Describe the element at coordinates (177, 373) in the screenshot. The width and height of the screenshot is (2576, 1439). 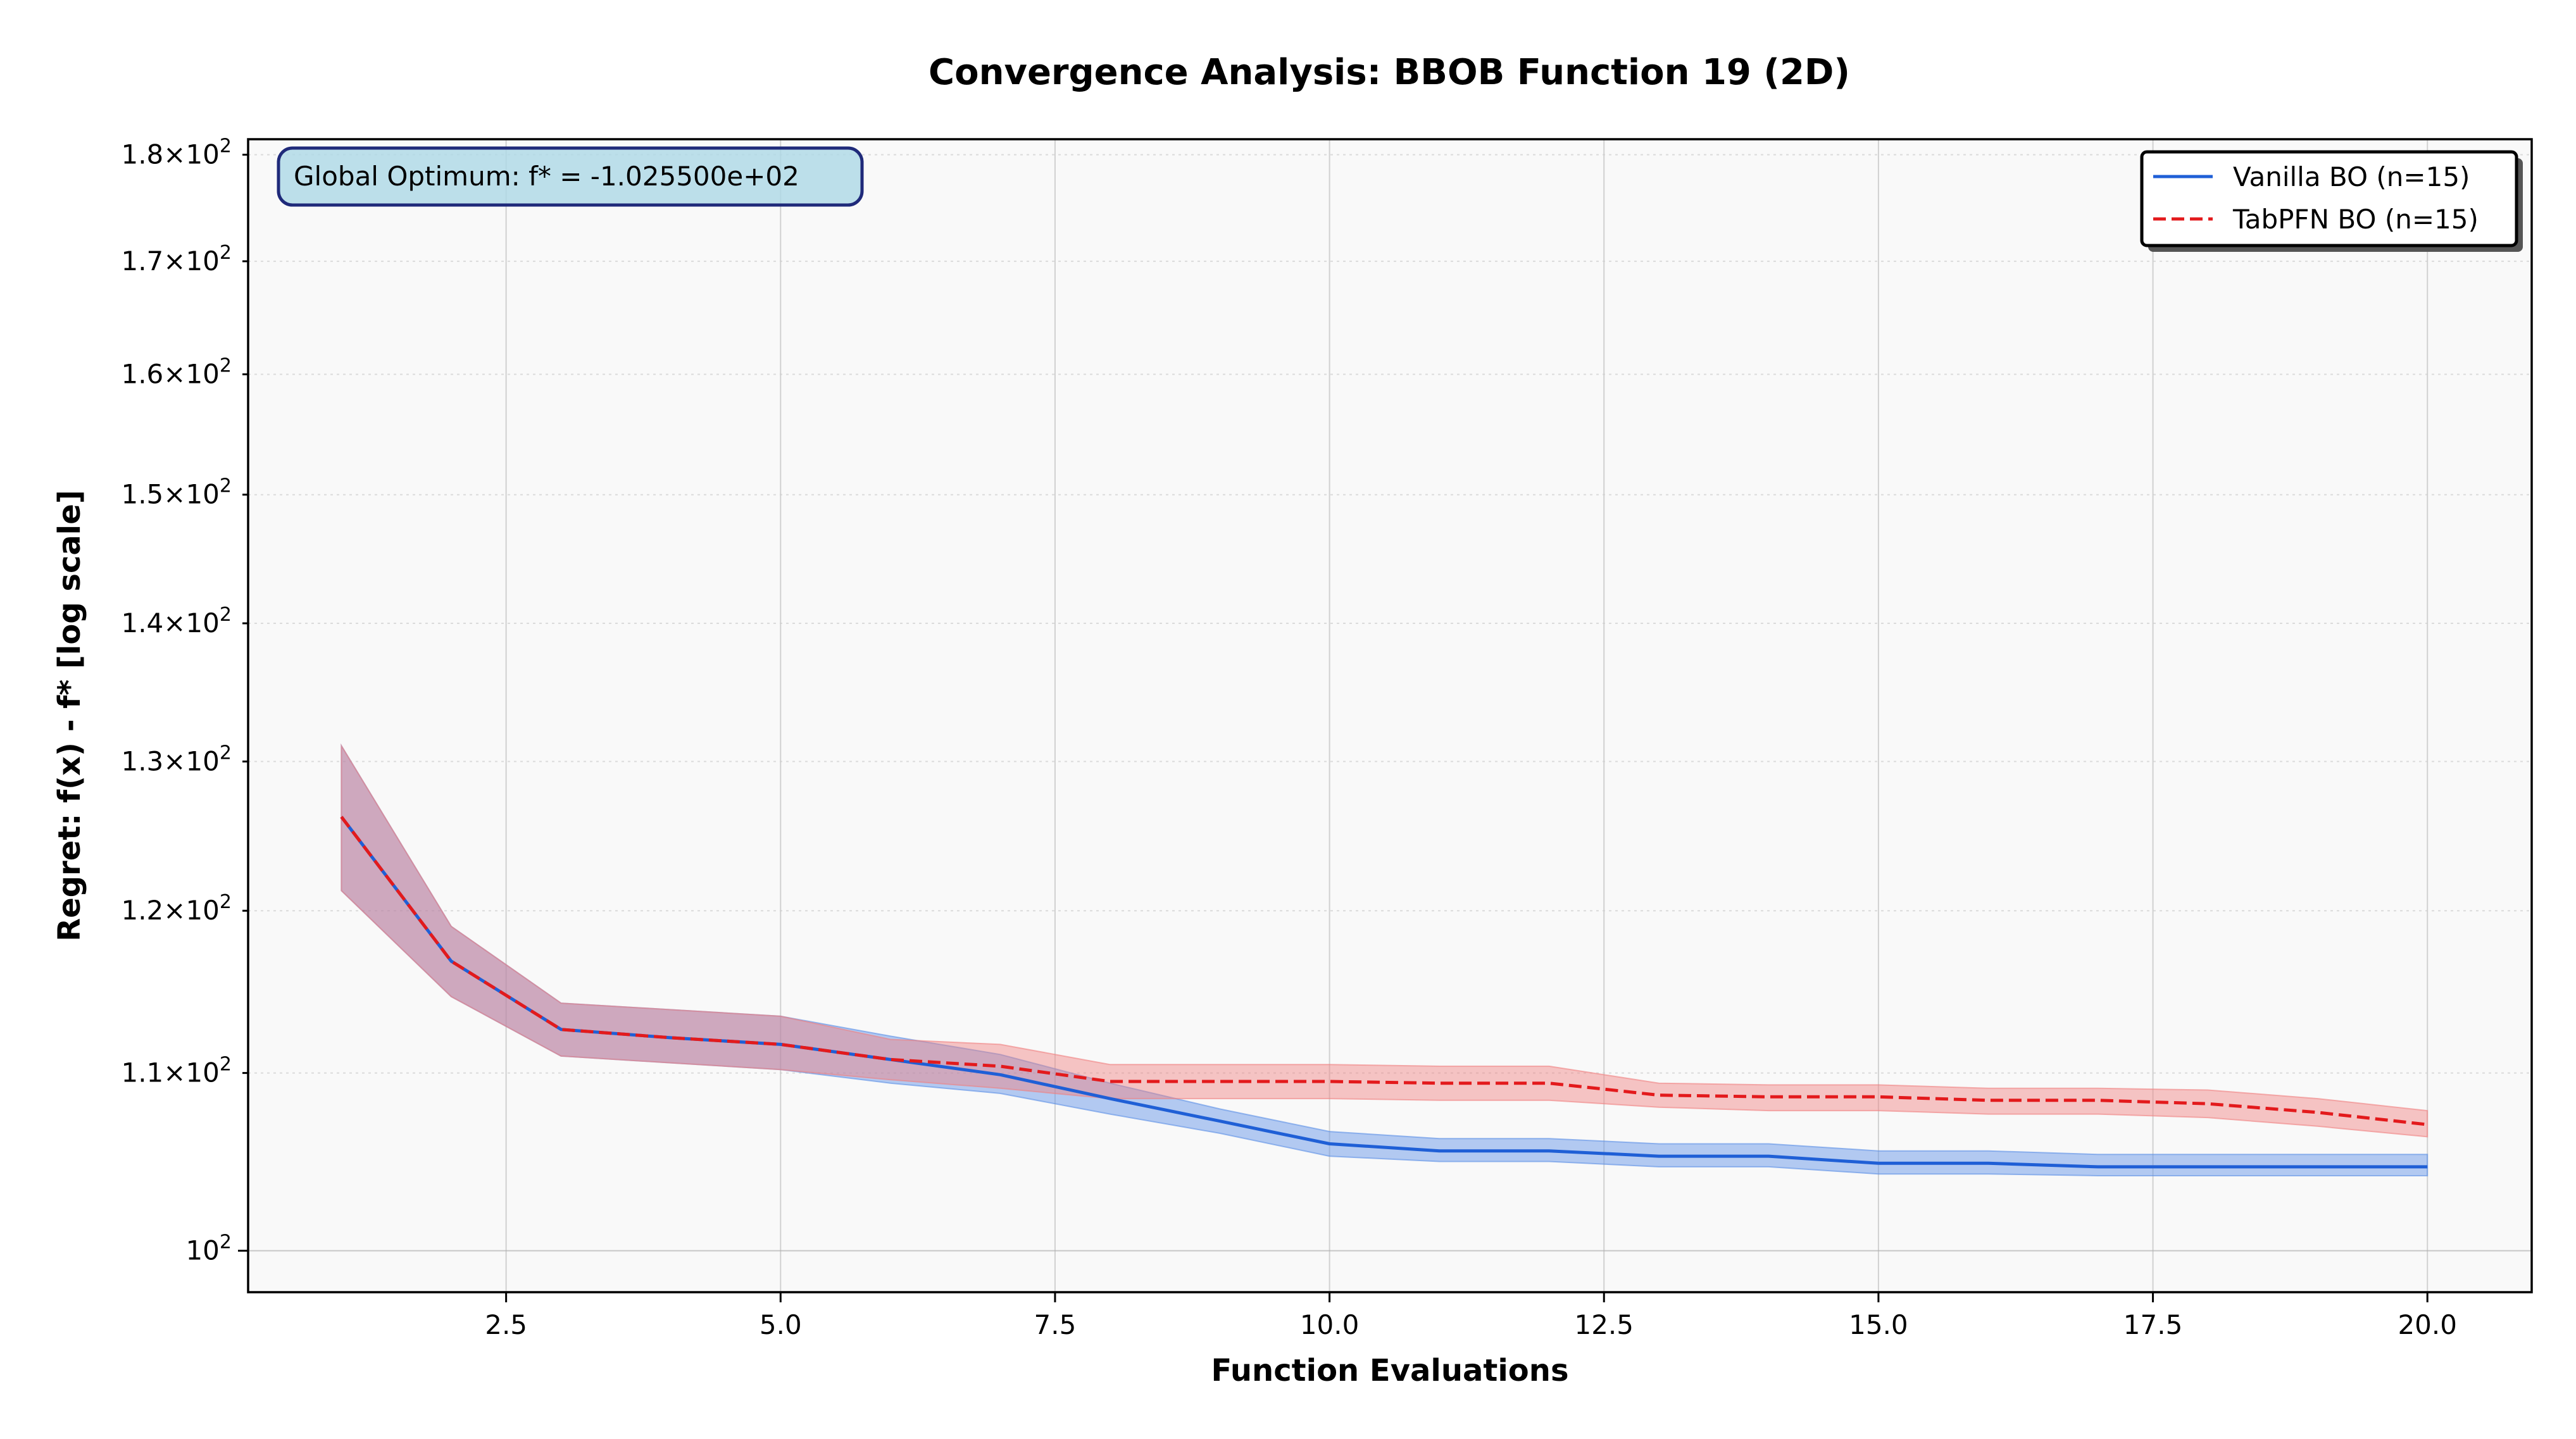
I see `y-tick-label: 1.6×10²` at that location.